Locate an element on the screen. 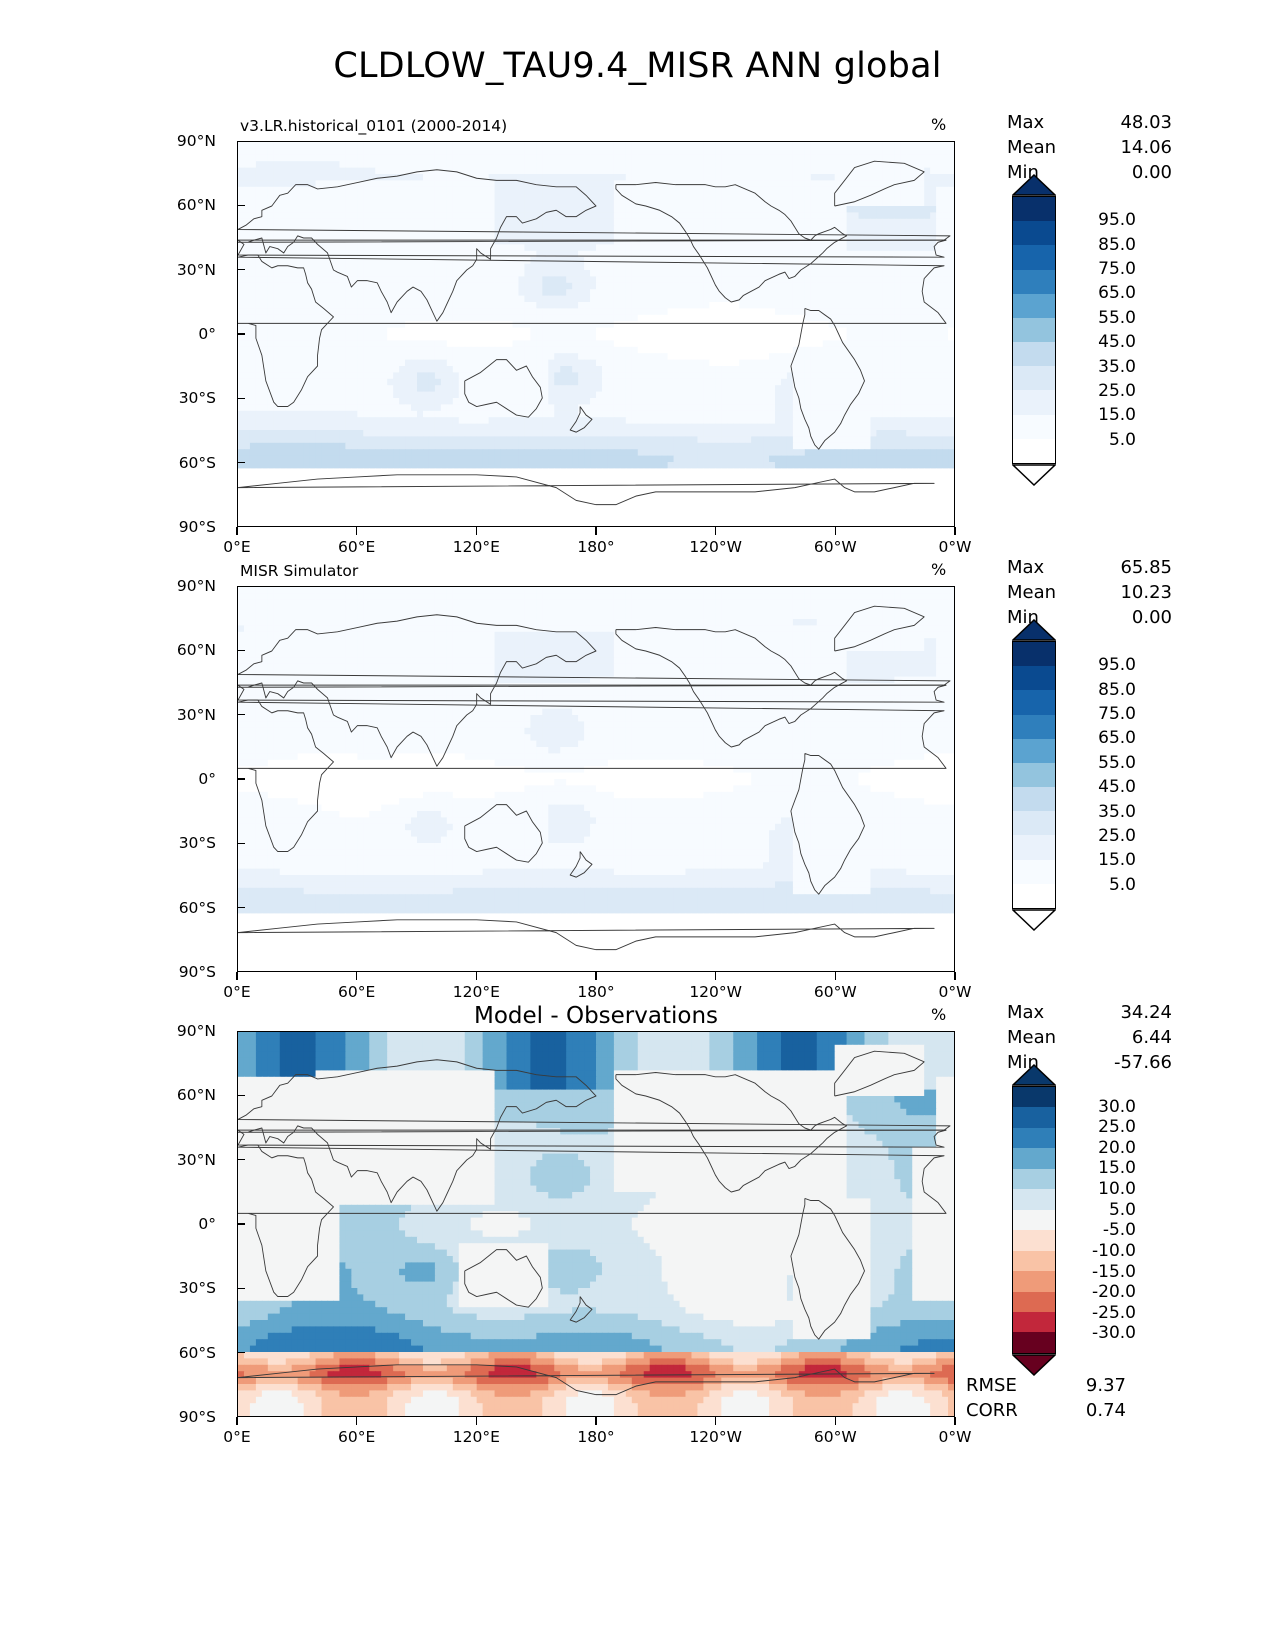  colorbar-tick-label: -20.0 is located at coordinates (1100, 1292).